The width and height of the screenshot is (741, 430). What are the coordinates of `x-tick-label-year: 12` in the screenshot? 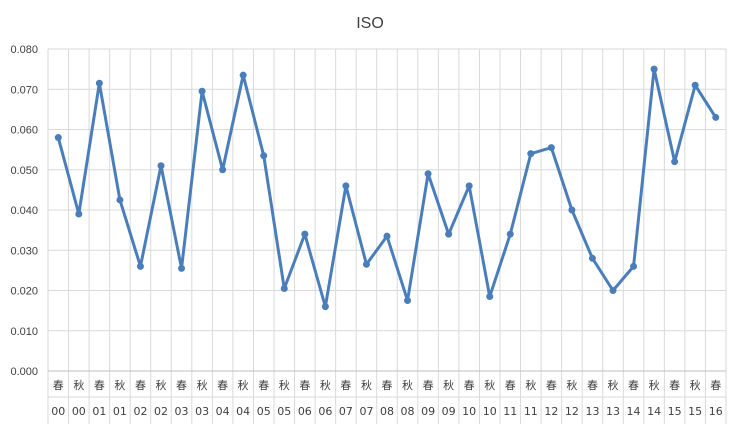 It's located at (551, 411).